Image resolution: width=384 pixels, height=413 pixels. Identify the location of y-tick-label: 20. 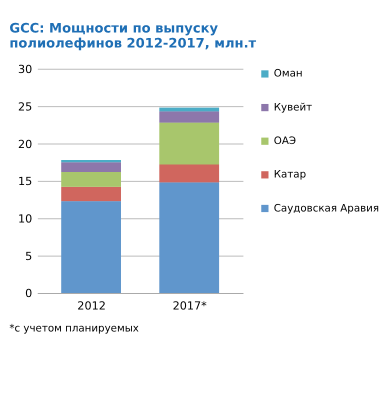
(25, 144).